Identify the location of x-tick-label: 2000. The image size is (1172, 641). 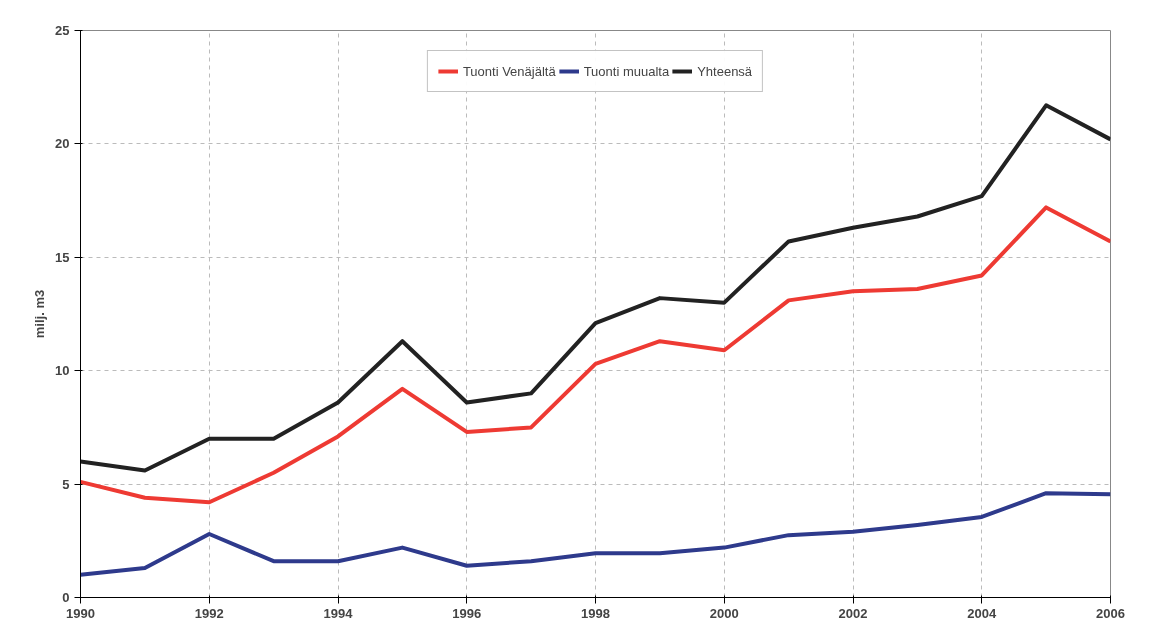
(724, 613).